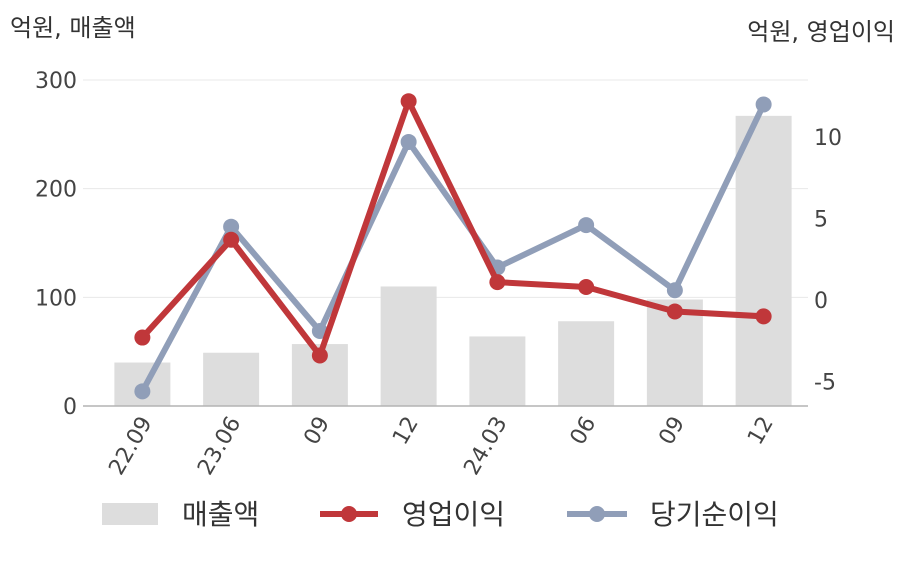 This screenshot has height=580, width=908. Describe the element at coordinates (220, 514) in the screenshot. I see `legend-label: 매출액` at that location.